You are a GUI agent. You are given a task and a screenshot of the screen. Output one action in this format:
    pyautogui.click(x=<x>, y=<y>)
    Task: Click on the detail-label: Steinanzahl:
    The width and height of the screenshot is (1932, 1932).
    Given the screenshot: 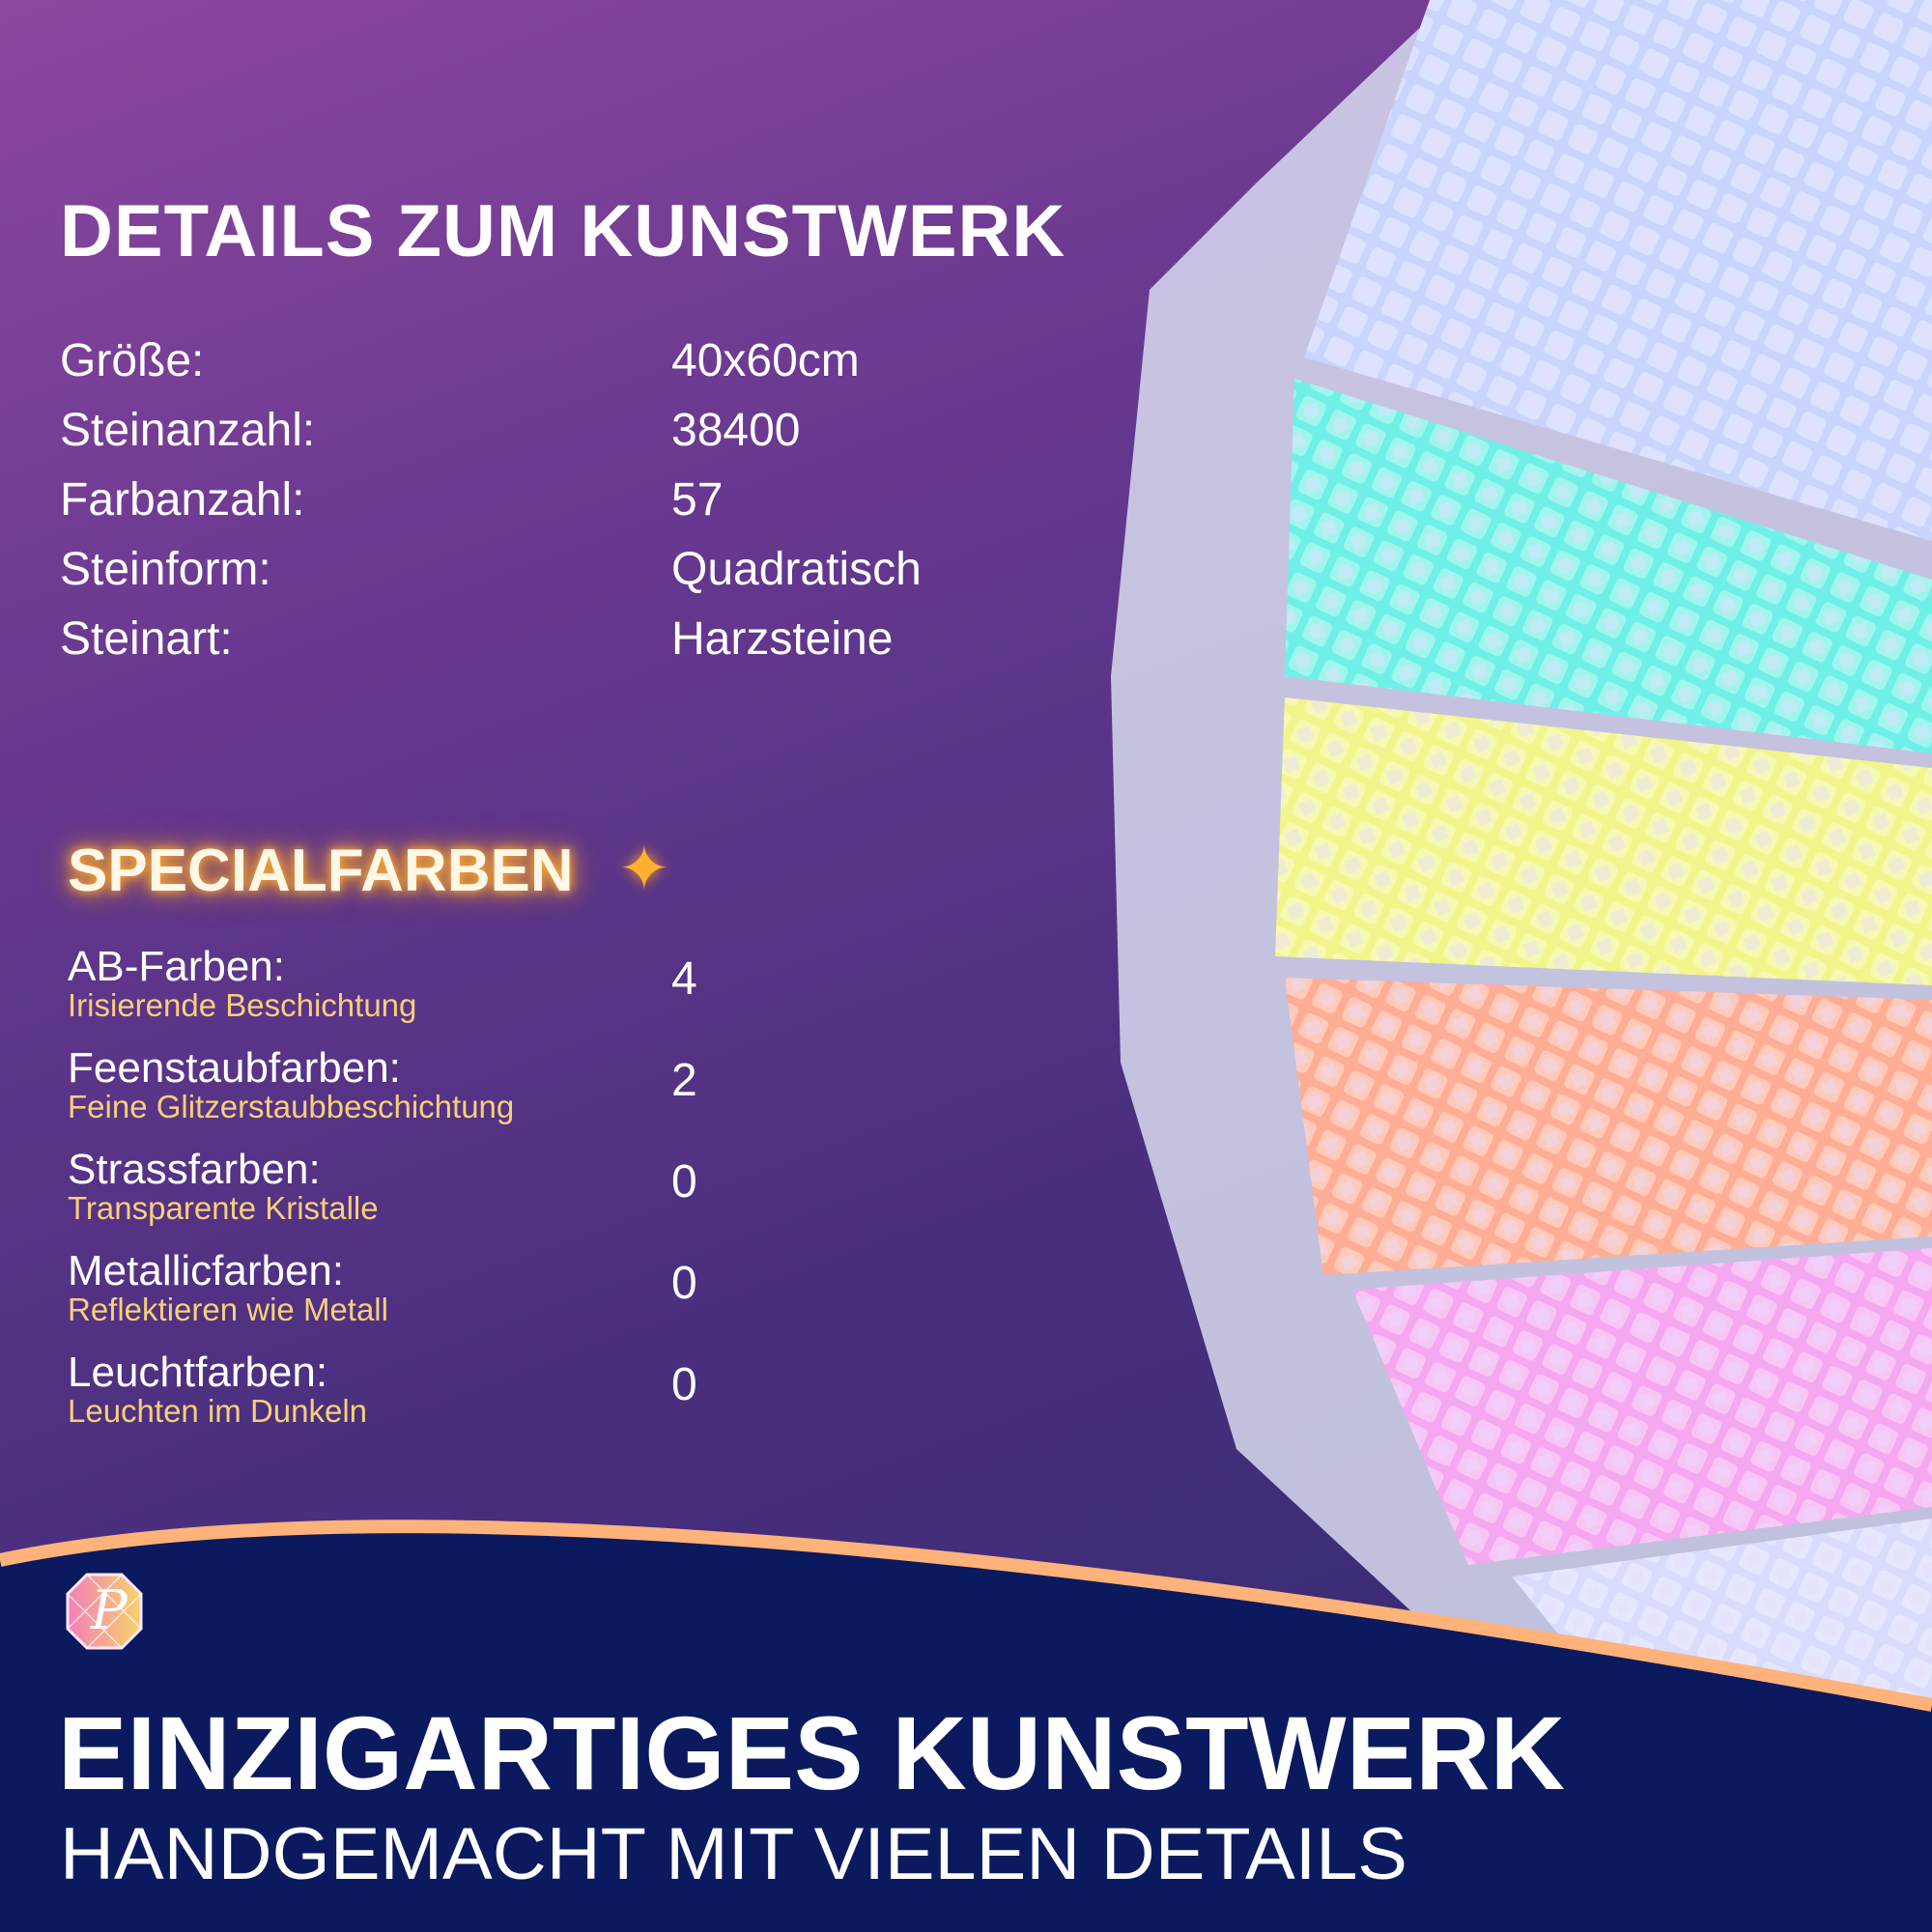 What is the action you would take?
    pyautogui.click(x=188, y=430)
    